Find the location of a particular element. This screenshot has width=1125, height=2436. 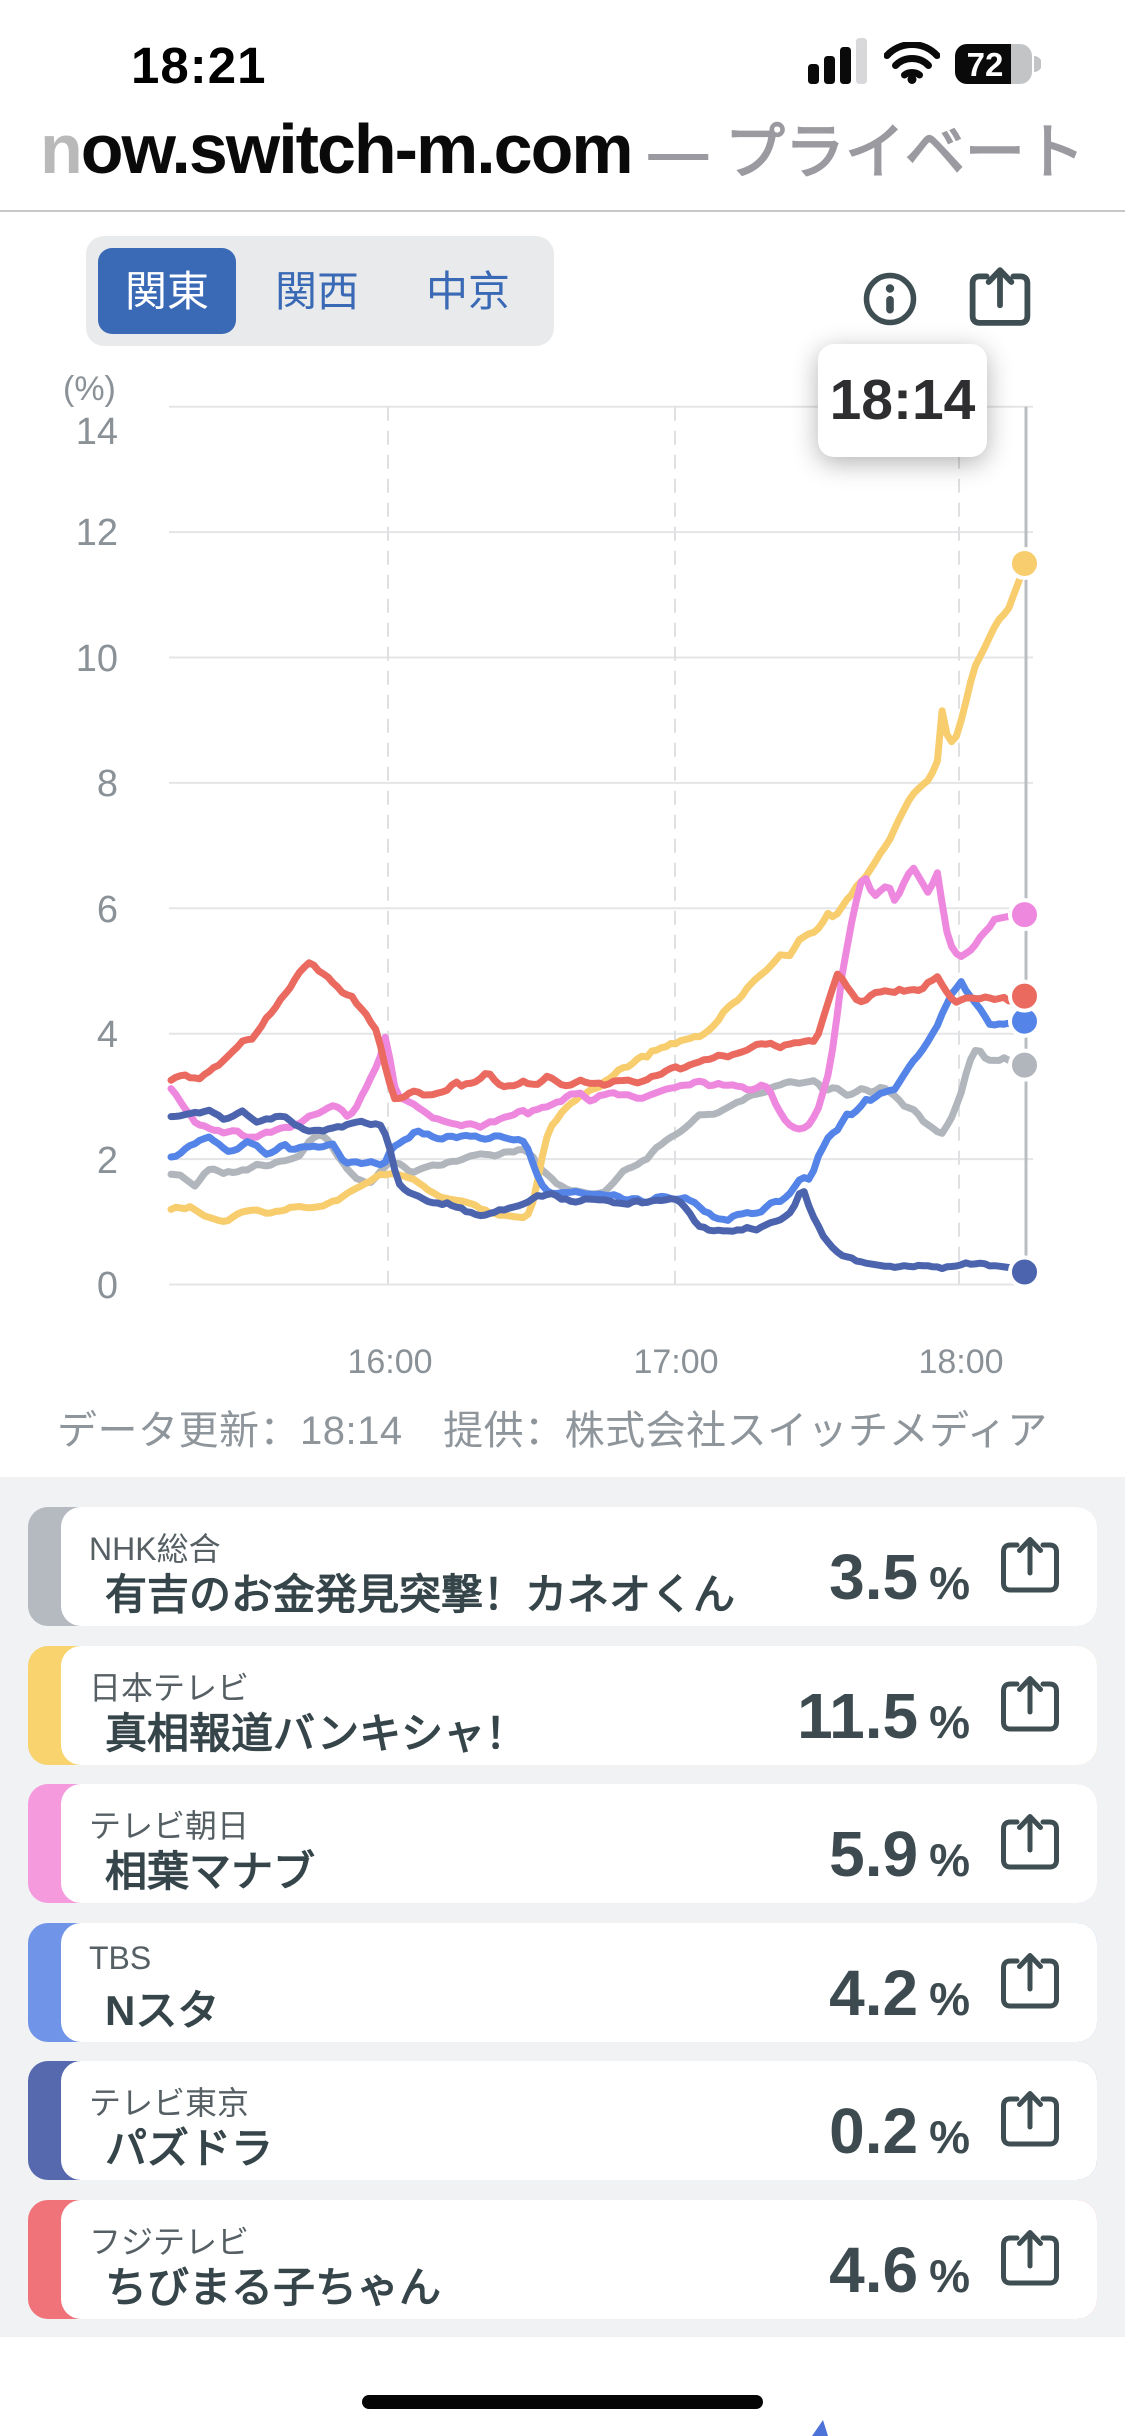

svg-text: 17:00 is located at coordinates (675, 1361).